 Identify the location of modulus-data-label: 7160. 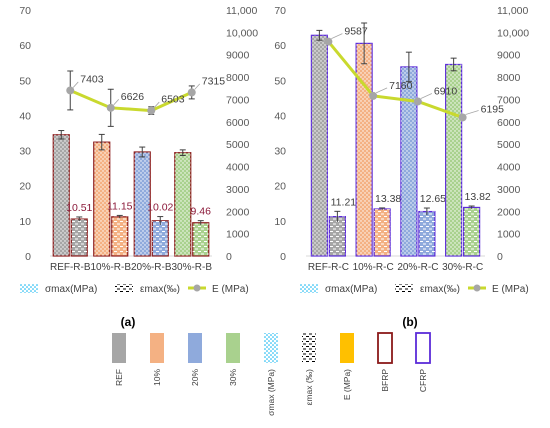
(401, 86).